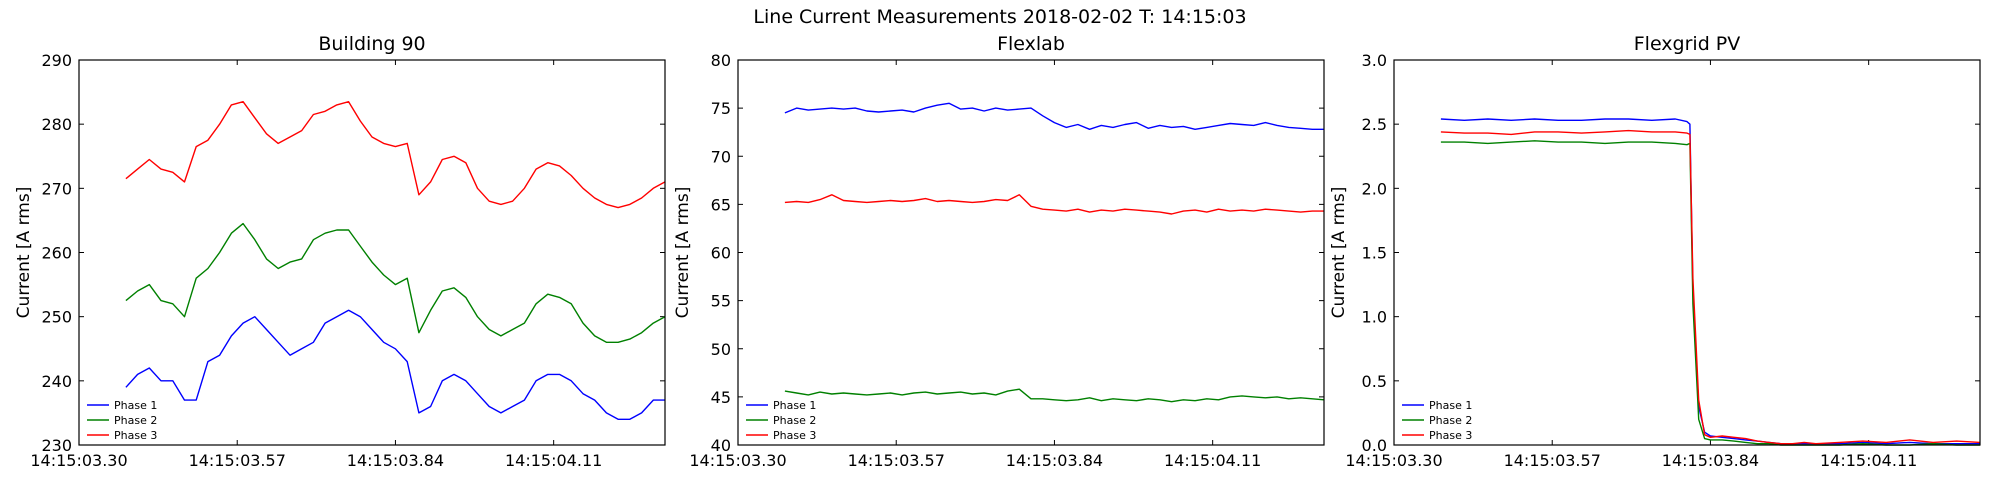  Describe the element at coordinates (721, 253) in the screenshot. I see `y-tick-label: 60` at that location.